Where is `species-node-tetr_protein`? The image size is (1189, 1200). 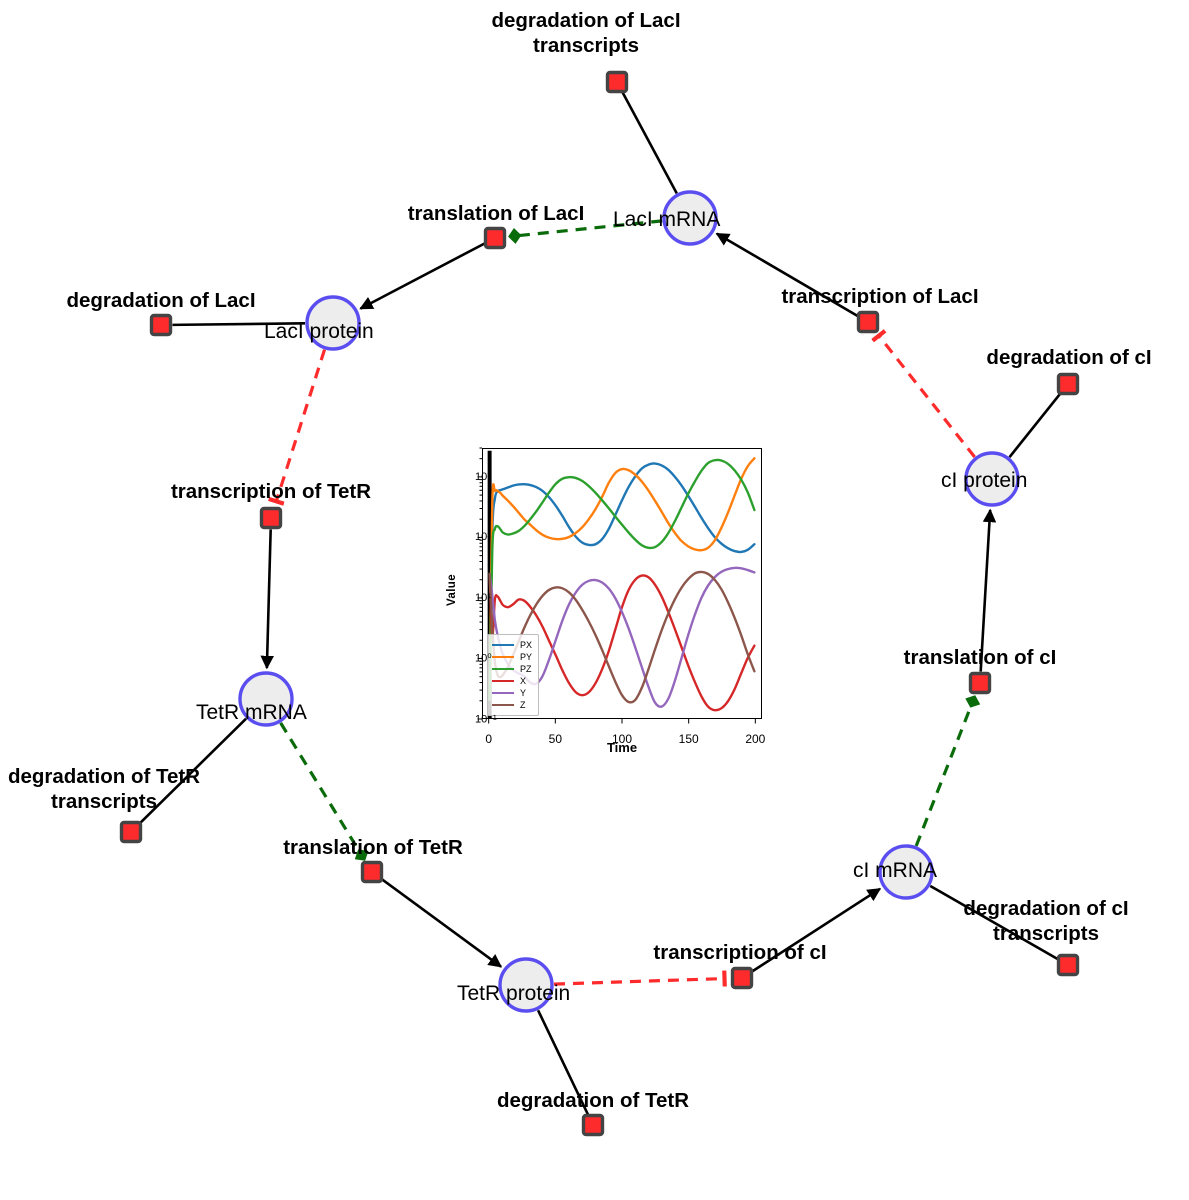 species-node-tetr_protein is located at coordinates (526, 985).